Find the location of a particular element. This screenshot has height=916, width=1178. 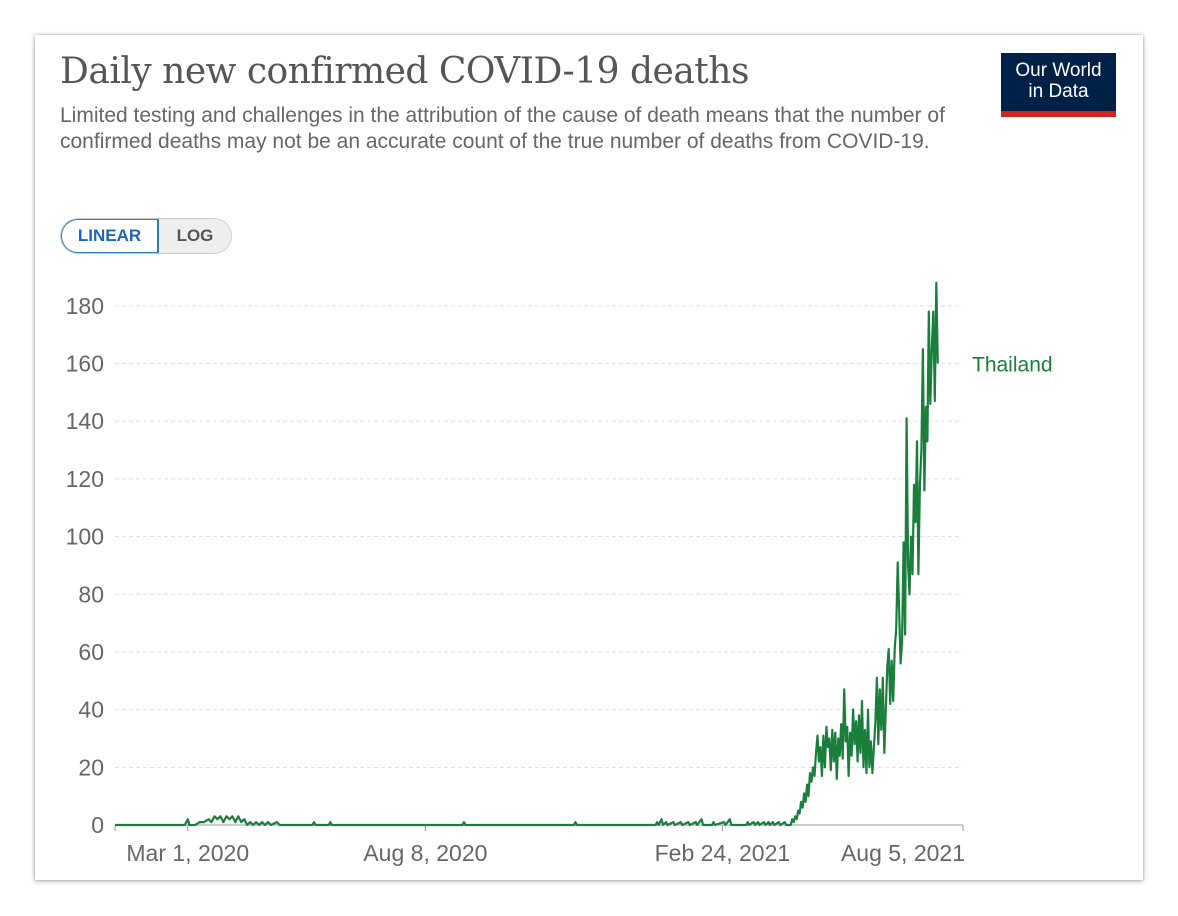

logo-line-2: in Data is located at coordinates (1058, 91).